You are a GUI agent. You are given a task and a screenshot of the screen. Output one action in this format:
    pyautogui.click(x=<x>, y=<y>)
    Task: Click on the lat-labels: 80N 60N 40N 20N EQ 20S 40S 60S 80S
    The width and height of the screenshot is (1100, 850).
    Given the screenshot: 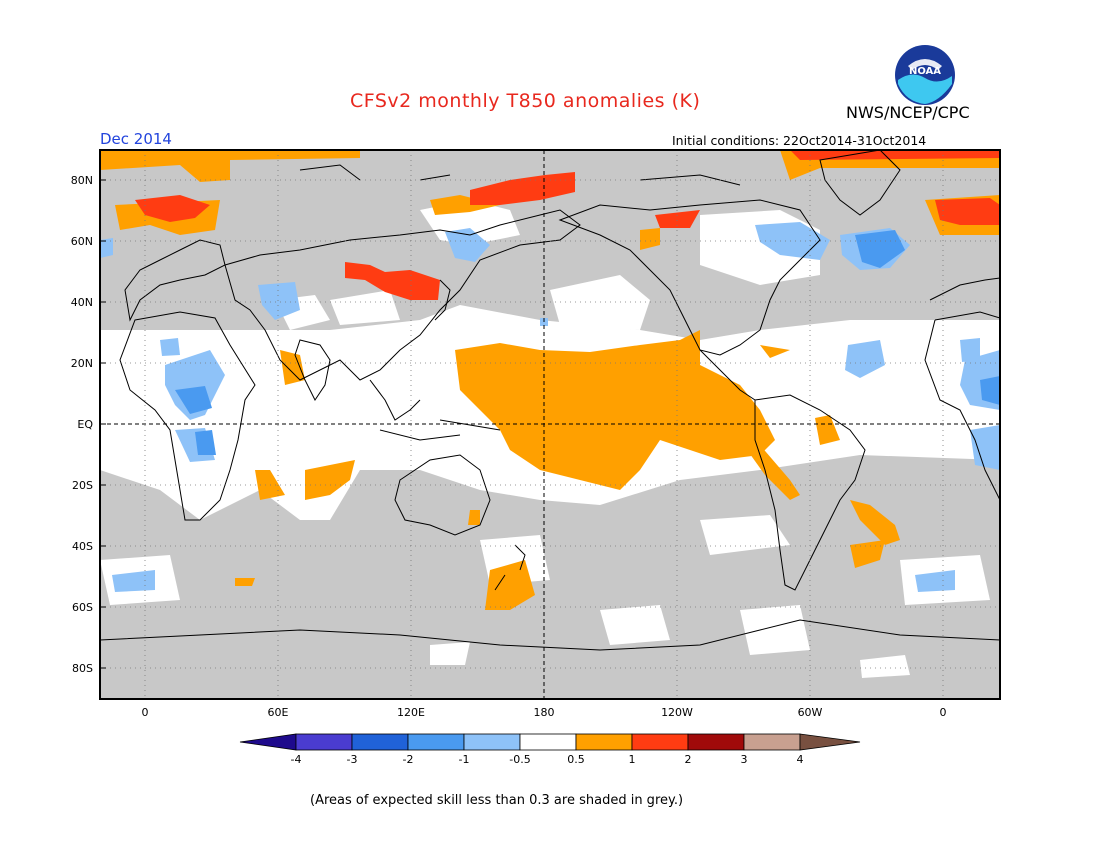 What is the action you would take?
    pyautogui.click(x=82, y=424)
    